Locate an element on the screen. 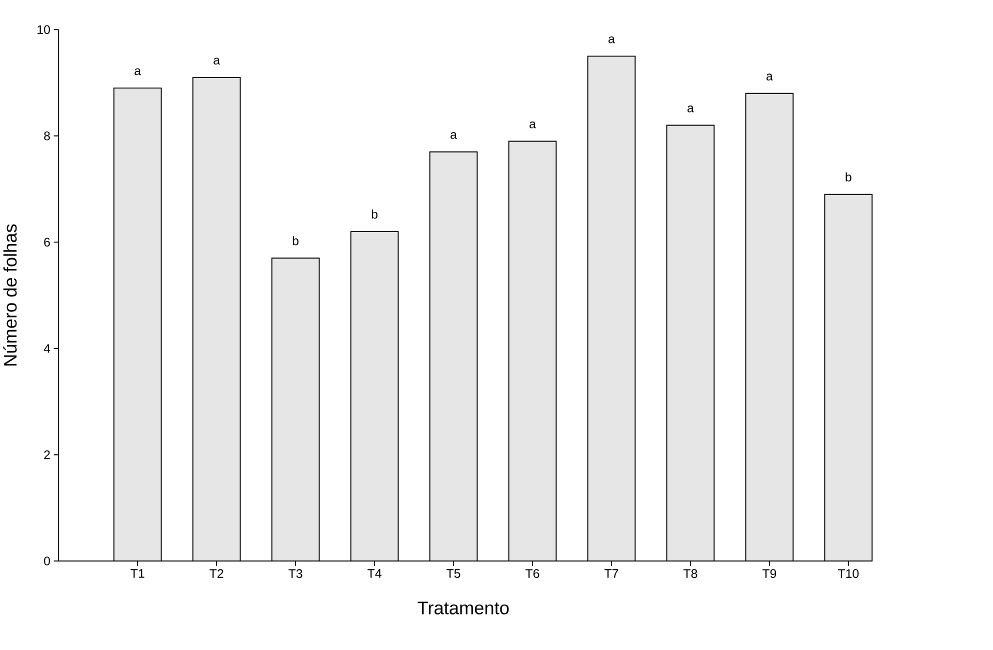 The image size is (993, 650). y-tick-label: 6 is located at coordinates (47, 242).